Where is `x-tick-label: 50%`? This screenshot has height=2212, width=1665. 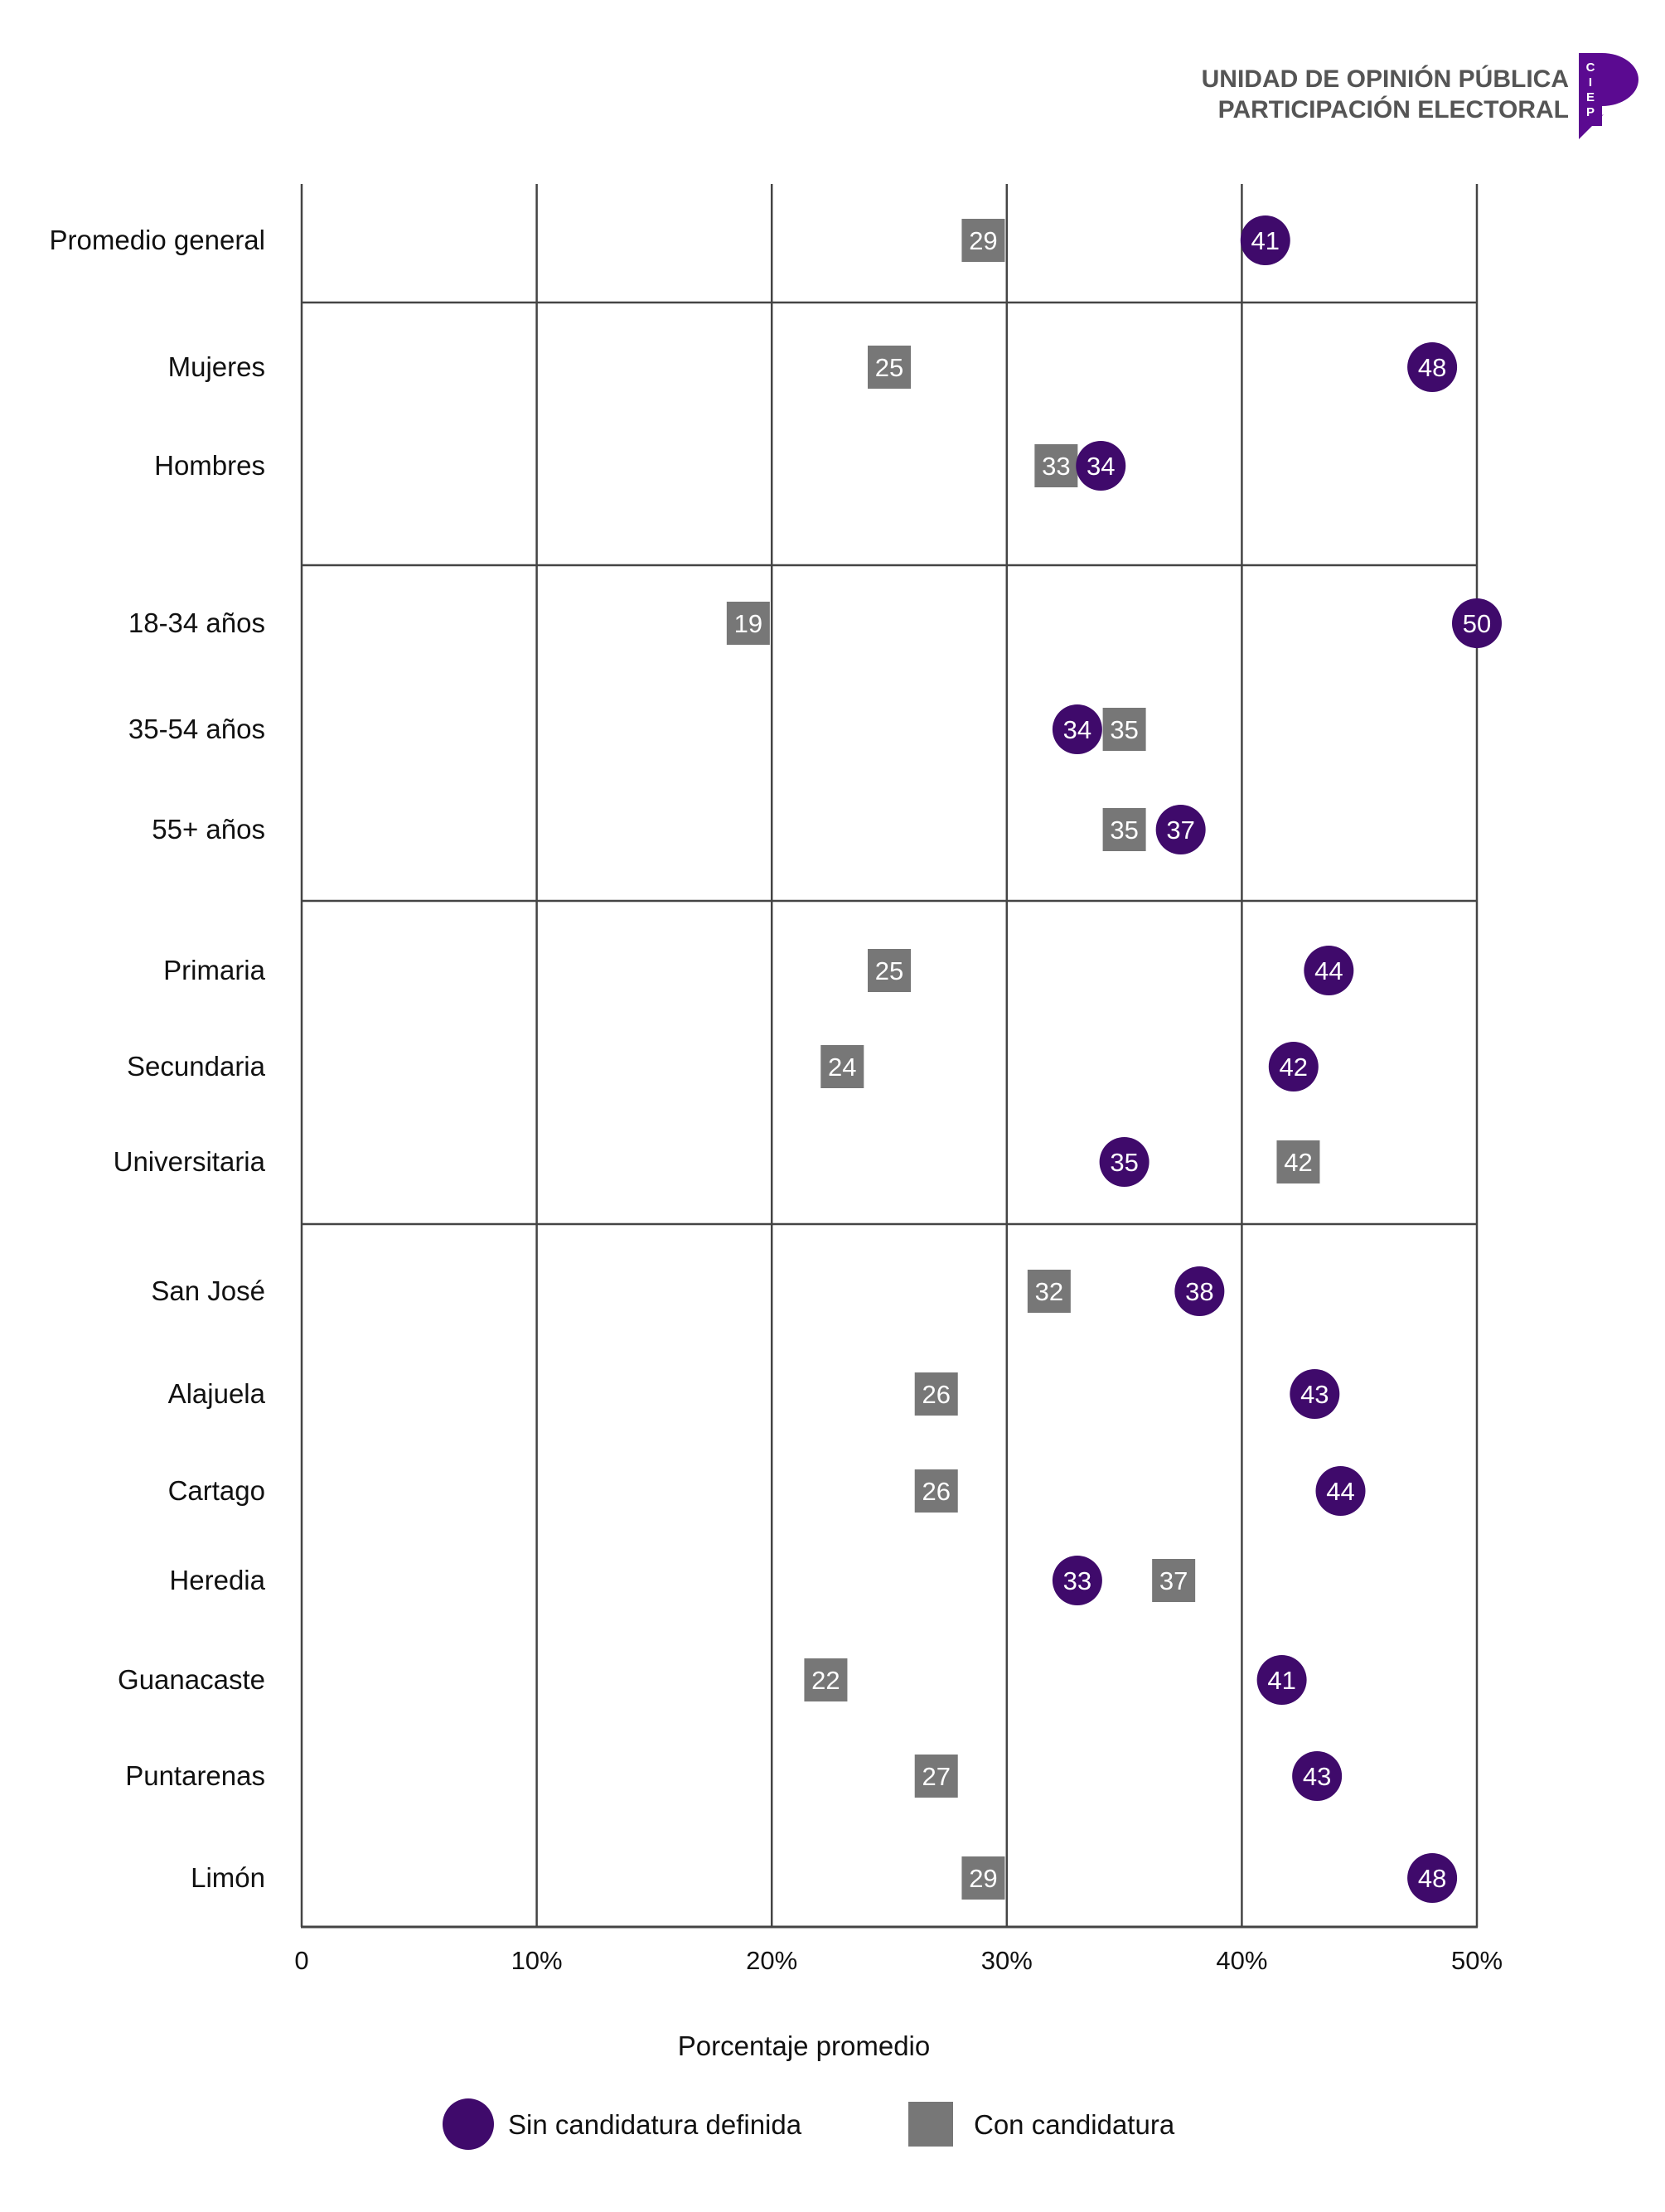
x-tick-label: 50% is located at coordinates (1477, 1960).